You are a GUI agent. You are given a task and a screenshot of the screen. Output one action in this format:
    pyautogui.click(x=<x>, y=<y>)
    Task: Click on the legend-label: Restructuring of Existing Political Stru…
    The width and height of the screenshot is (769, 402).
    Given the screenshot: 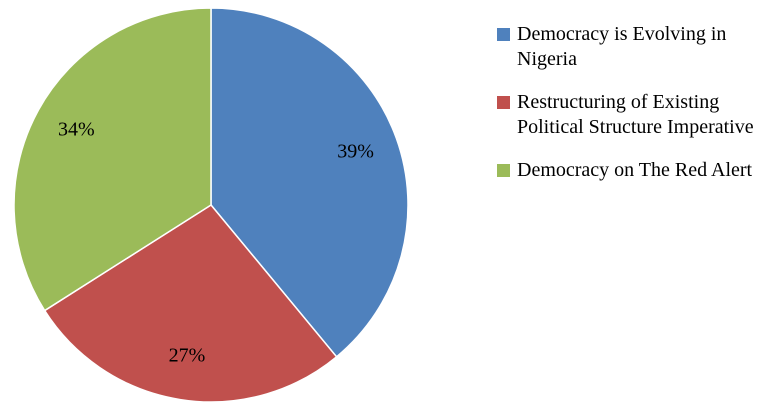 What is the action you would take?
    pyautogui.click(x=635, y=114)
    